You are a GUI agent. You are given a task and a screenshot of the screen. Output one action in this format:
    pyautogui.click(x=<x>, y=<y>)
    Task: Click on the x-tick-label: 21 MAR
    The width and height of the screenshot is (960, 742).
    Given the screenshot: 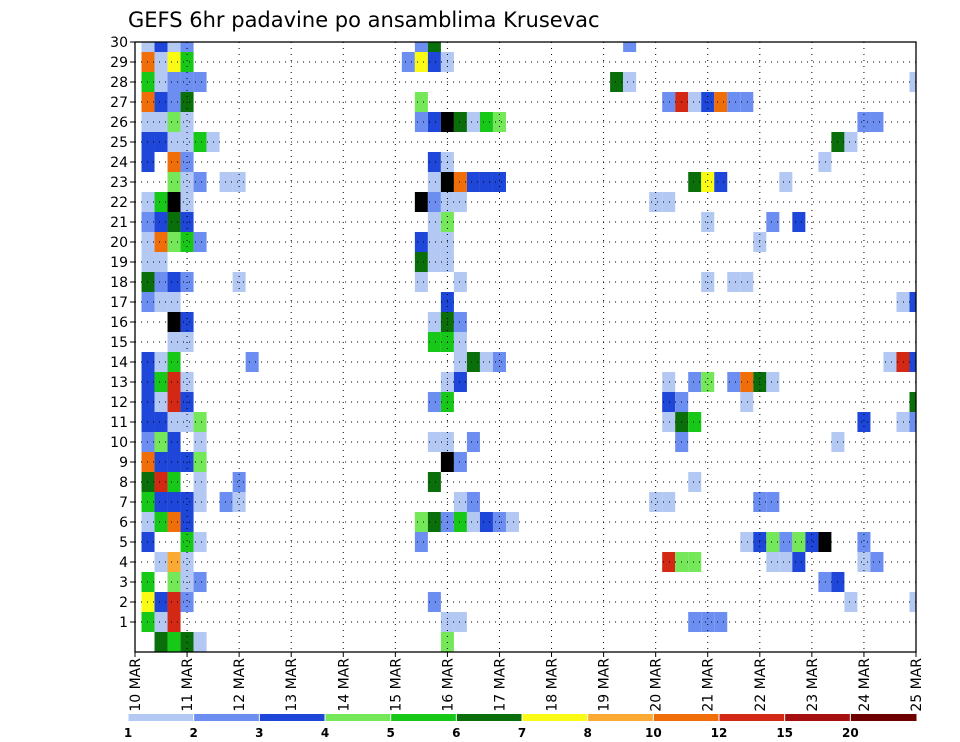 What is the action you would take?
    pyautogui.click(x=709, y=685)
    